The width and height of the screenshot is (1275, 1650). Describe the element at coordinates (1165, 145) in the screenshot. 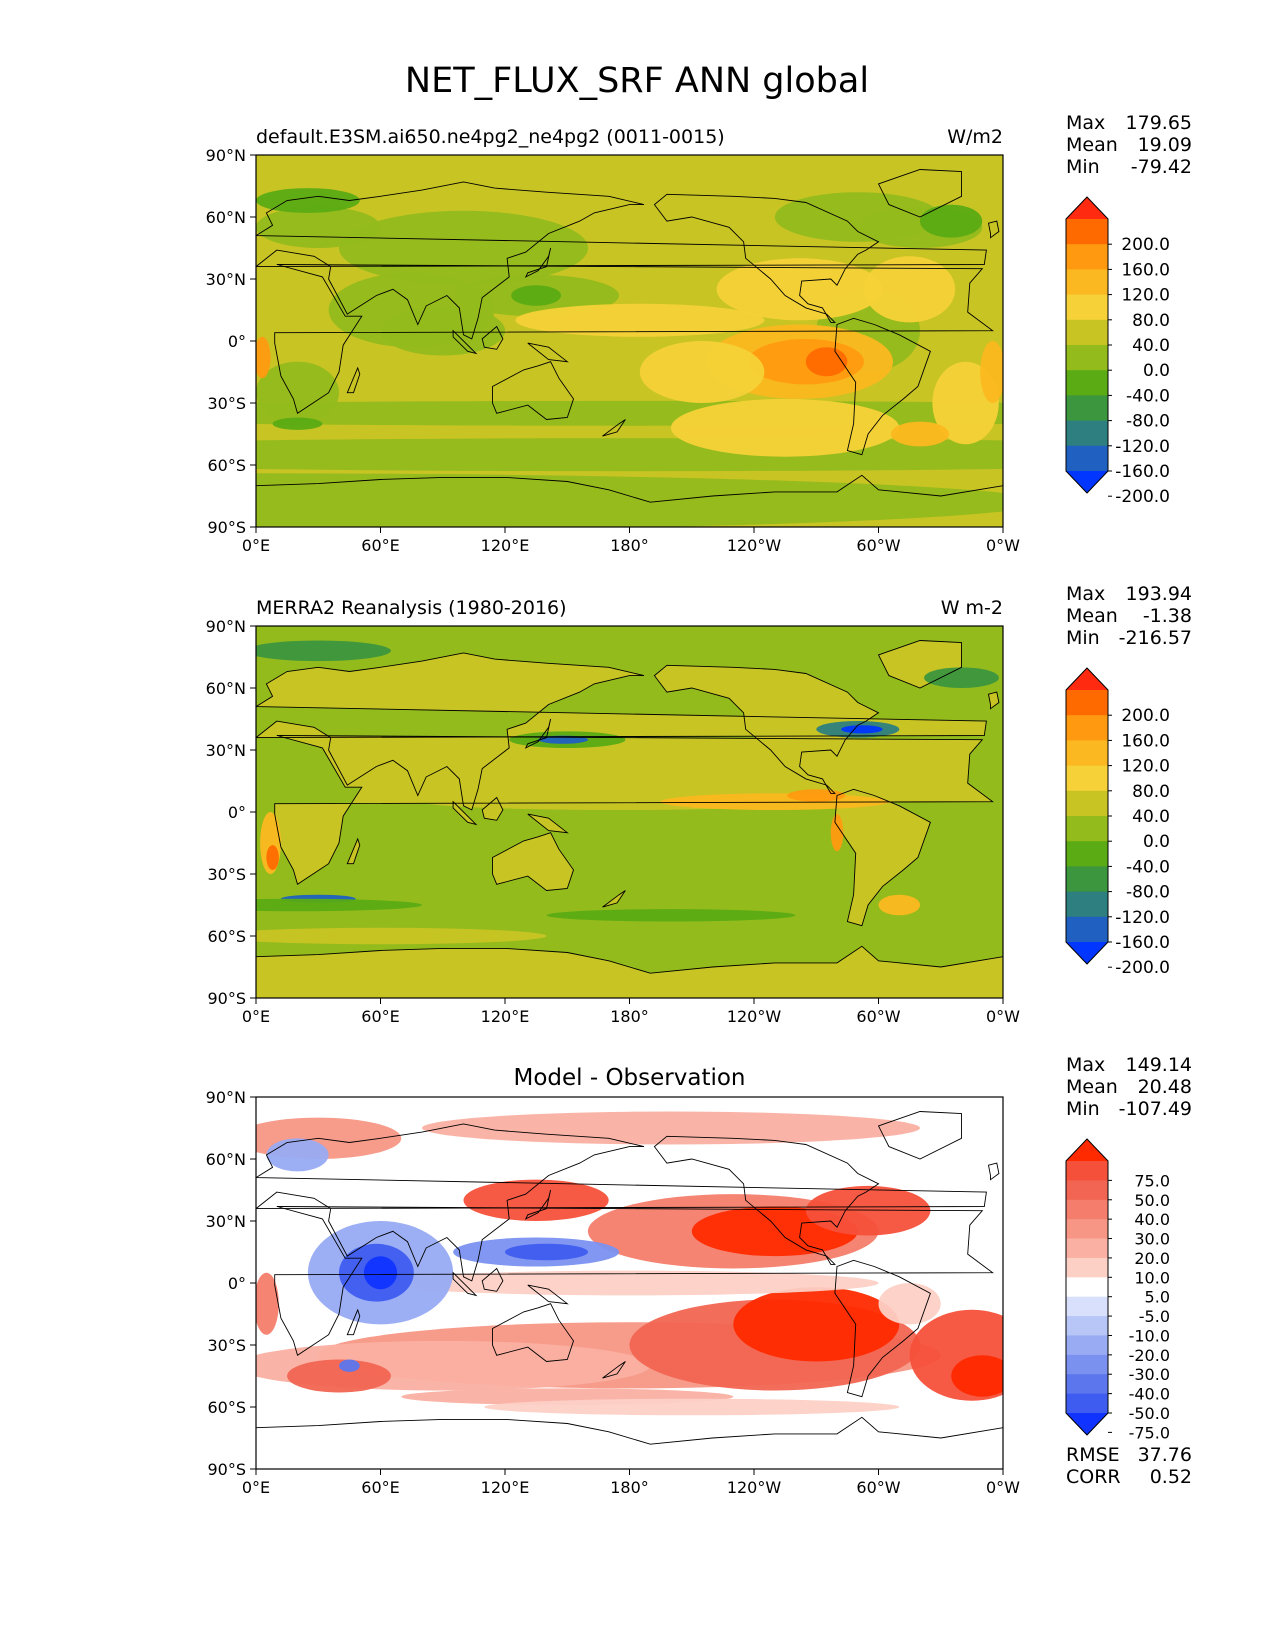

I see `stat-value: 19.09` at that location.